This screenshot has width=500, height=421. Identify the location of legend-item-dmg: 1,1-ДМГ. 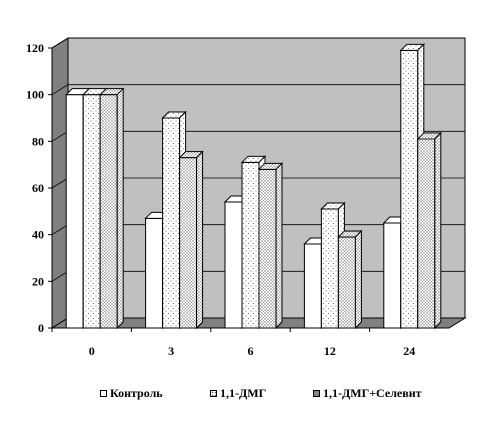
(238, 393).